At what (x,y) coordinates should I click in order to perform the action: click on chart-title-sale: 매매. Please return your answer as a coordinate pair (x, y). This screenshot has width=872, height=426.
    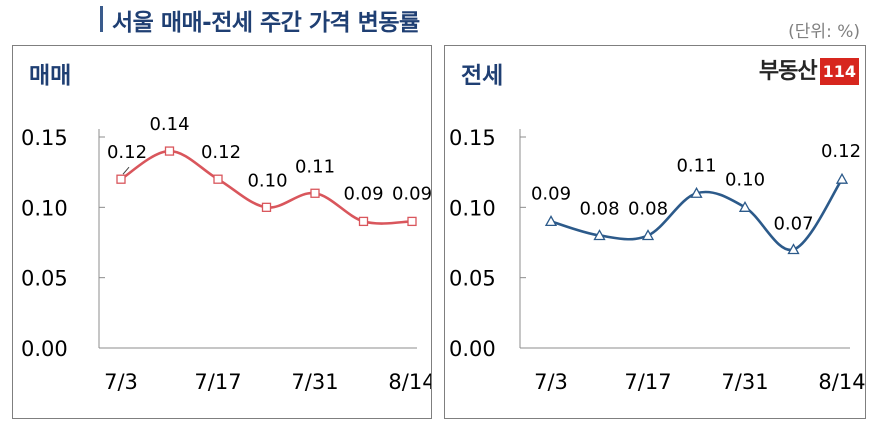
    Looking at the image, I should click on (50, 76).